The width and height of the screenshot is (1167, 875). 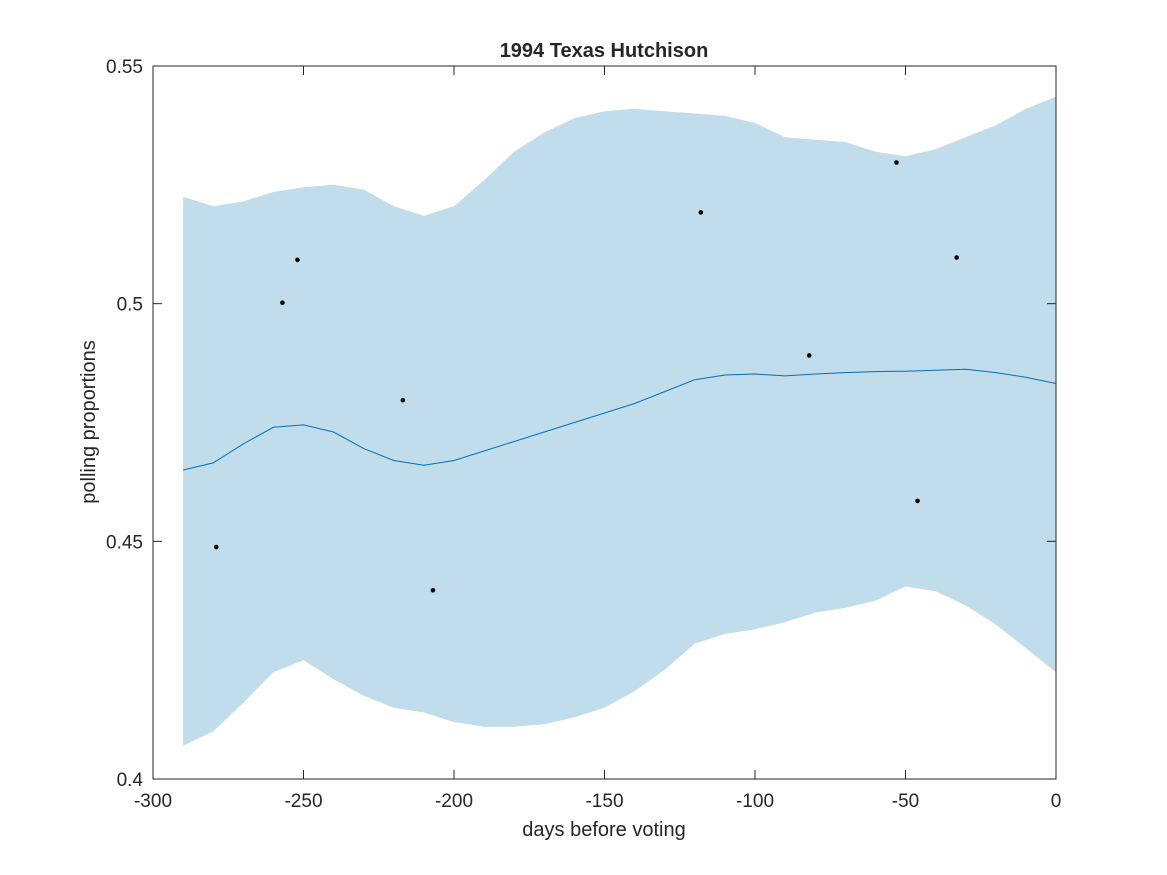 I want to click on x-tick-labels: -300 -250 -200 -150 -100 -50 0, so click(x=597, y=801).